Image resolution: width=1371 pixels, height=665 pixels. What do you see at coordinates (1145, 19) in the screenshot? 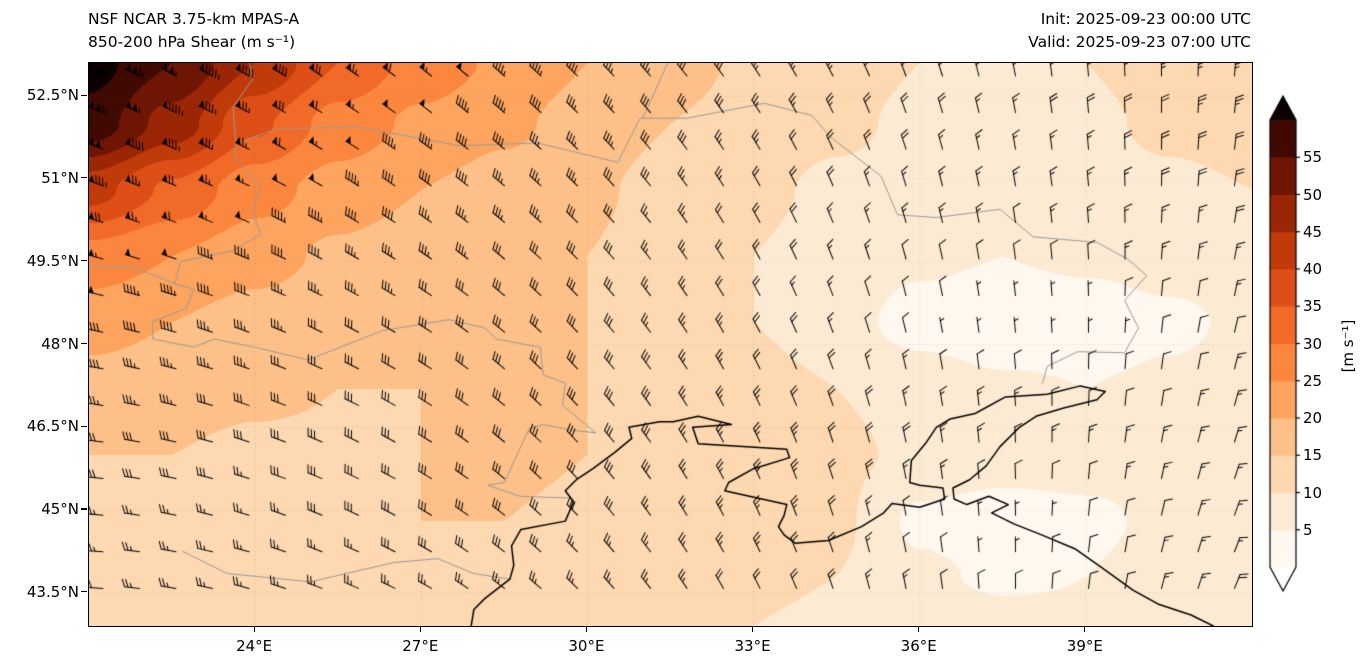
I see `init-time: Init: 2025-09-23 00:00 UTC` at bounding box center [1145, 19].